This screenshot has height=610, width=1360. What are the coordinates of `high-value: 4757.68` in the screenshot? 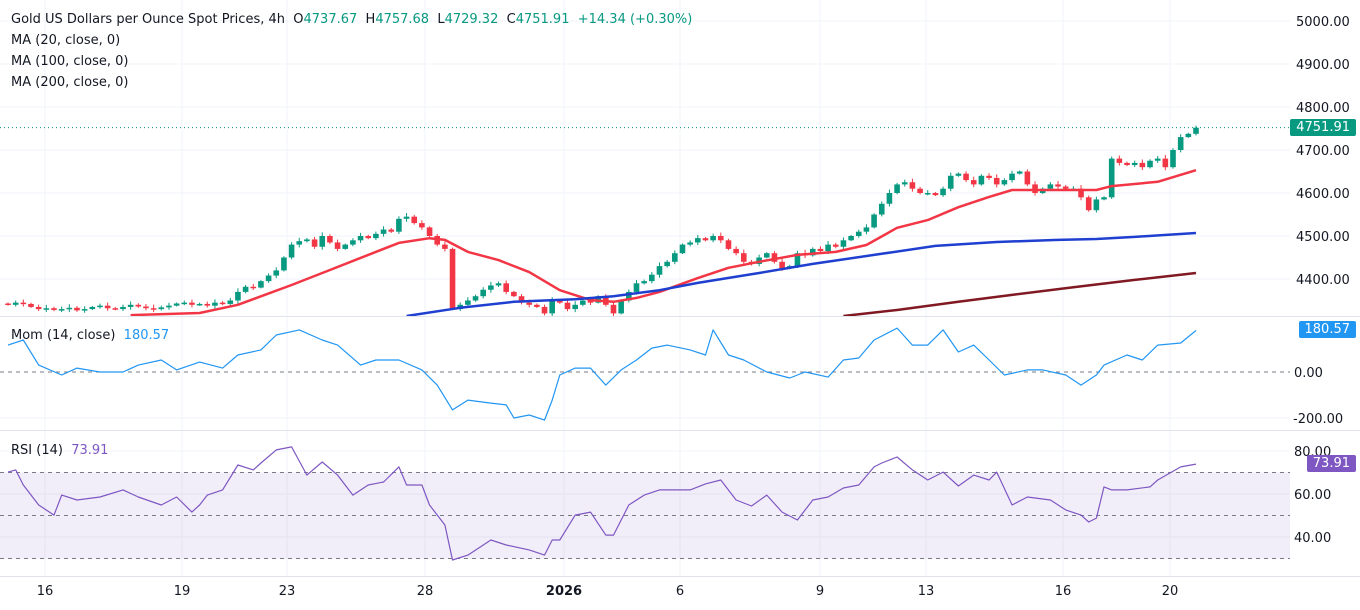 It's located at (402, 19).